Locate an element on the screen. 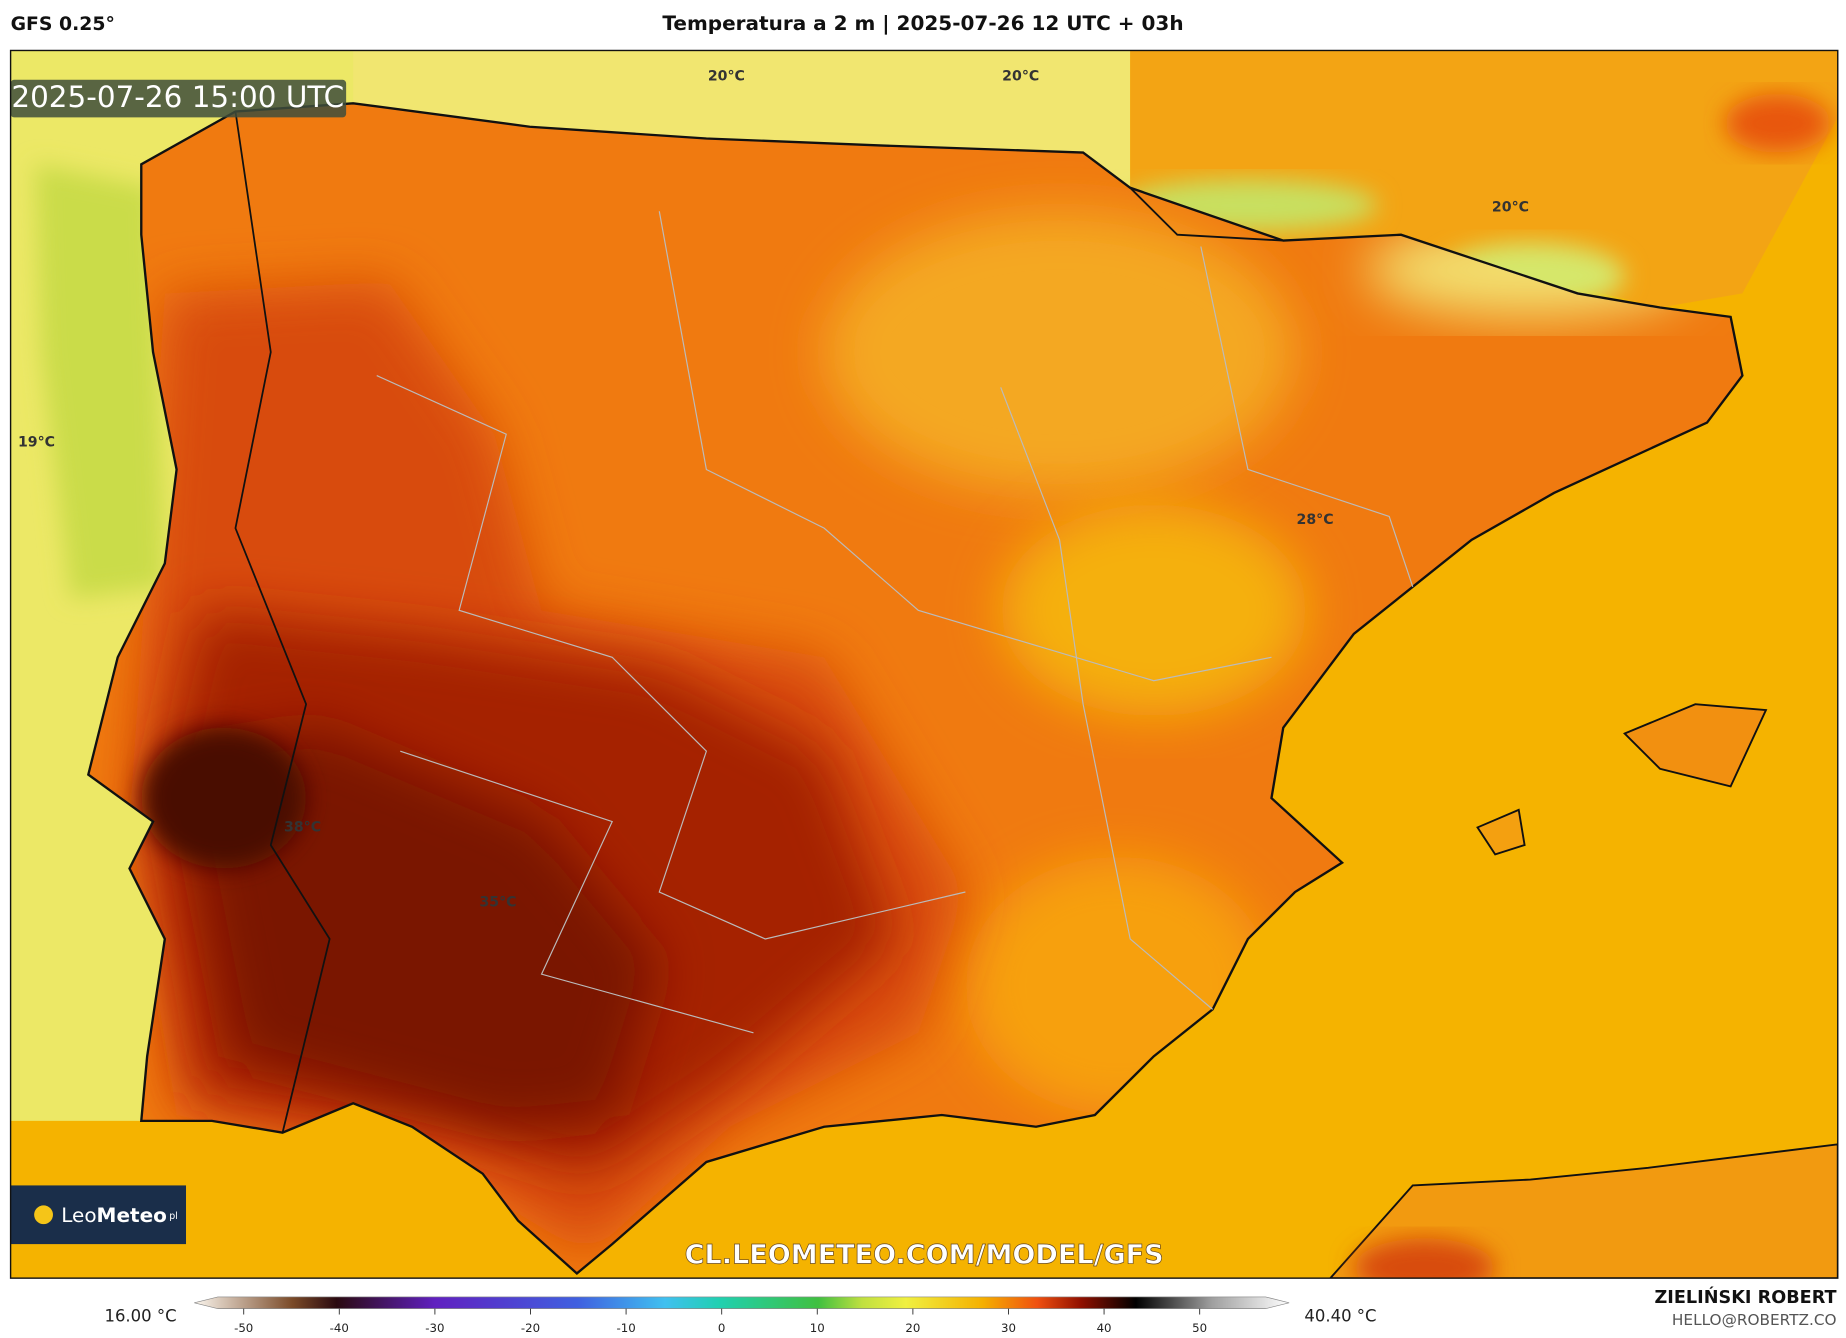 This screenshot has height=1338, width=1846. colorbar-min: 16.00 °C is located at coordinates (140, 1315).